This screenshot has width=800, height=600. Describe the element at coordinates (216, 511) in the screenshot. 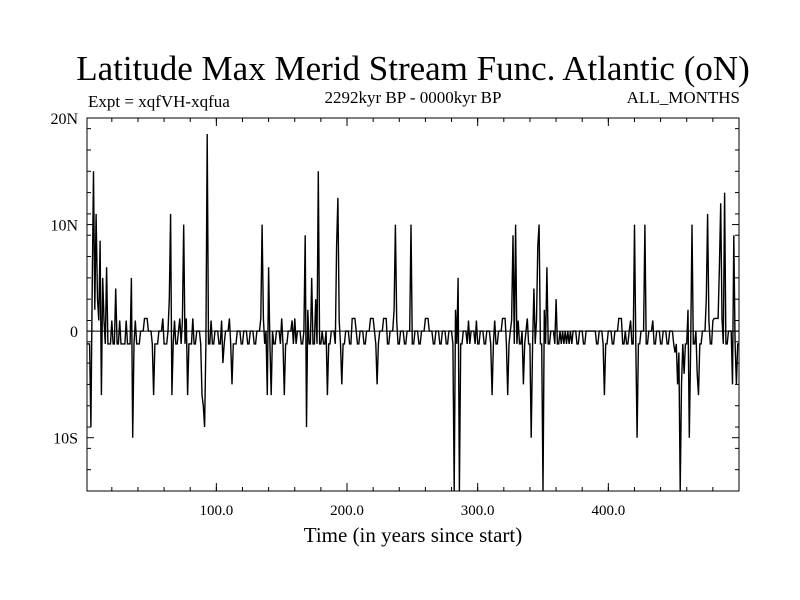

I see `x-tick-label: 100.0` at that location.